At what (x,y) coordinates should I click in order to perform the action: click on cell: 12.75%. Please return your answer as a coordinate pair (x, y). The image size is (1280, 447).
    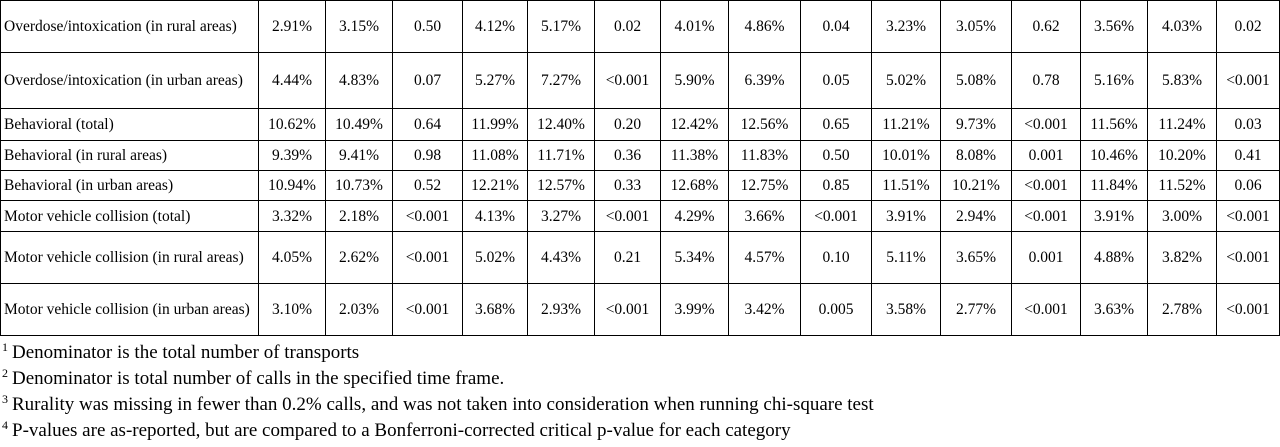
    Looking at the image, I should click on (764, 185).